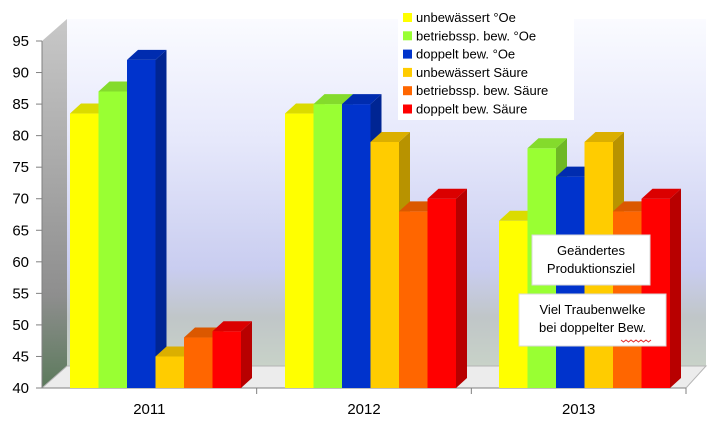  I want to click on legend-label: unbewässert °Oe, so click(466, 17).